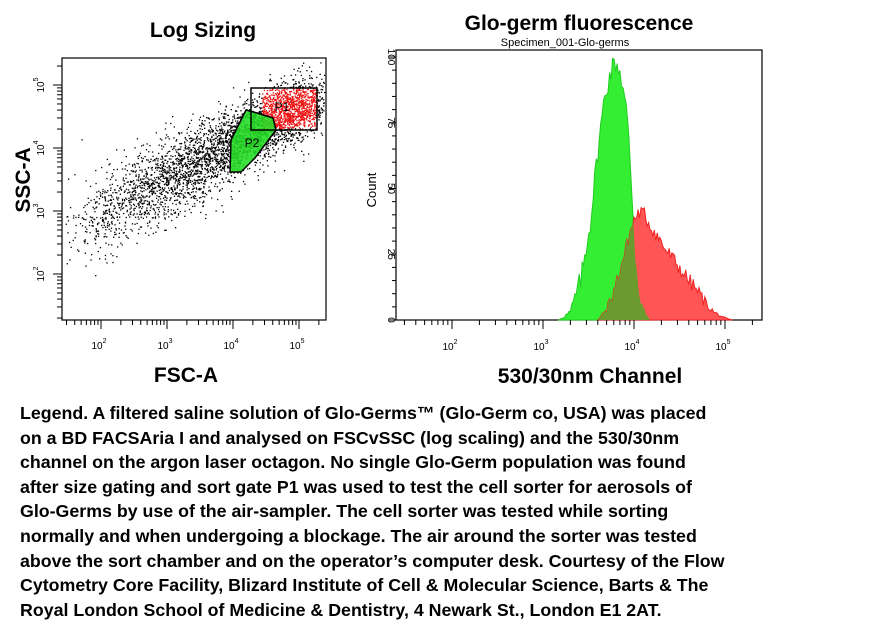 This screenshot has height=637, width=886. Describe the element at coordinates (40, 210) in the screenshot. I see `scatter-y-tick-label: 103` at that location.